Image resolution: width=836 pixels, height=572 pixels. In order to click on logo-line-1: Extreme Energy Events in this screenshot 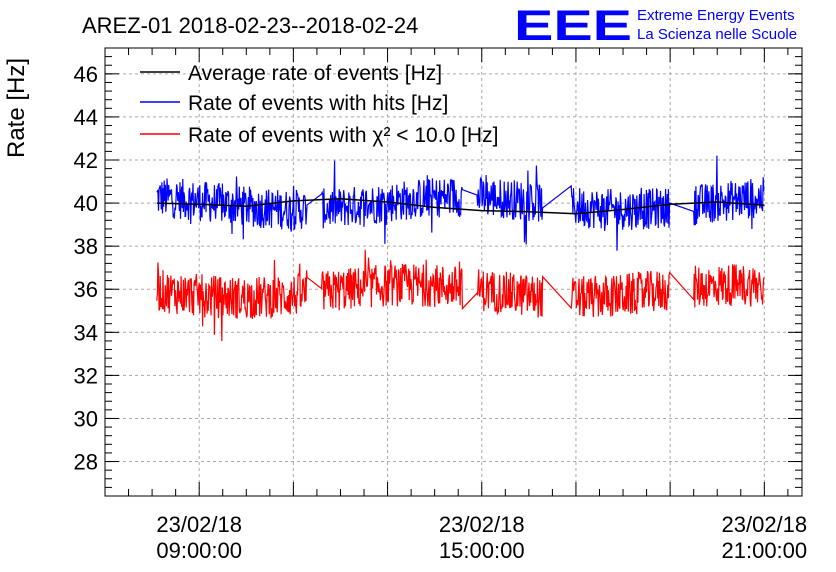, I will do `click(716, 15)`.